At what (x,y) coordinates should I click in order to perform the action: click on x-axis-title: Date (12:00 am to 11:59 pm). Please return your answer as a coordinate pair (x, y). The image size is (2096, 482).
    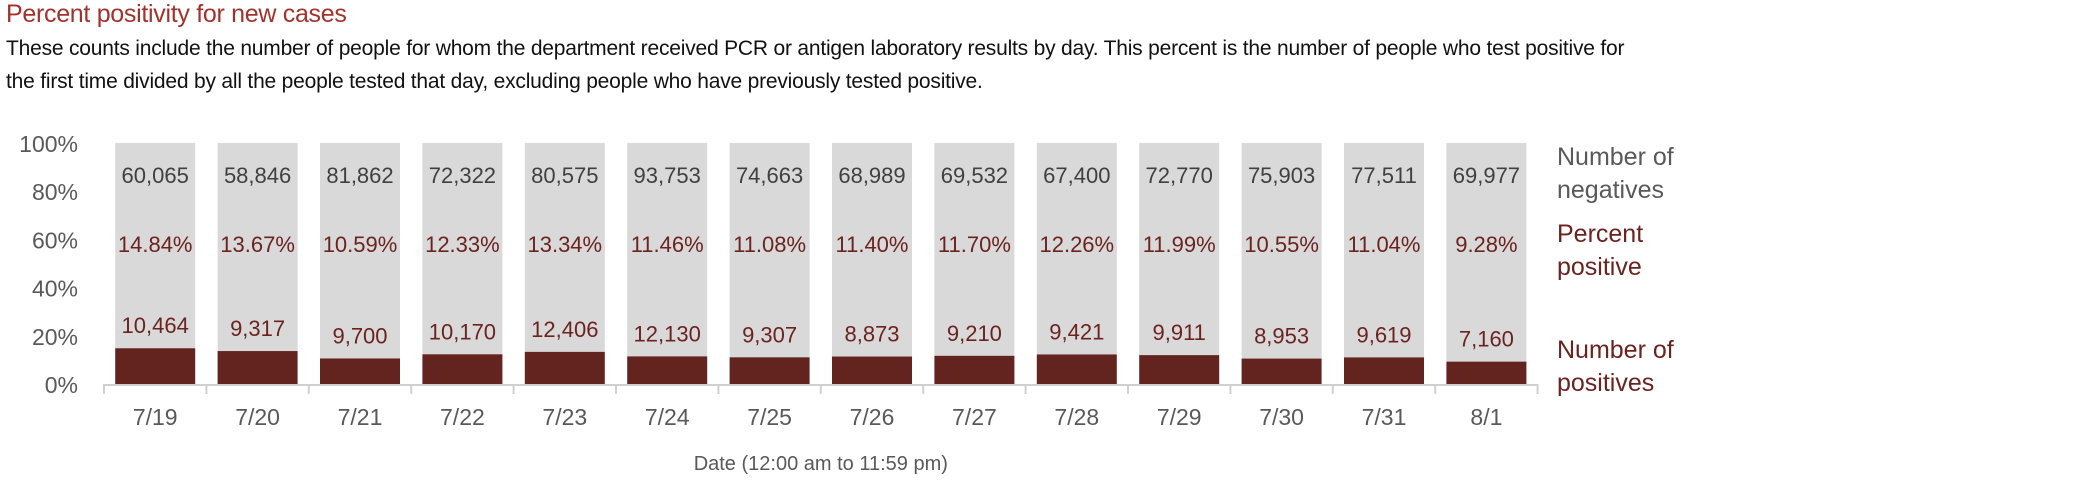
    Looking at the image, I should click on (821, 464).